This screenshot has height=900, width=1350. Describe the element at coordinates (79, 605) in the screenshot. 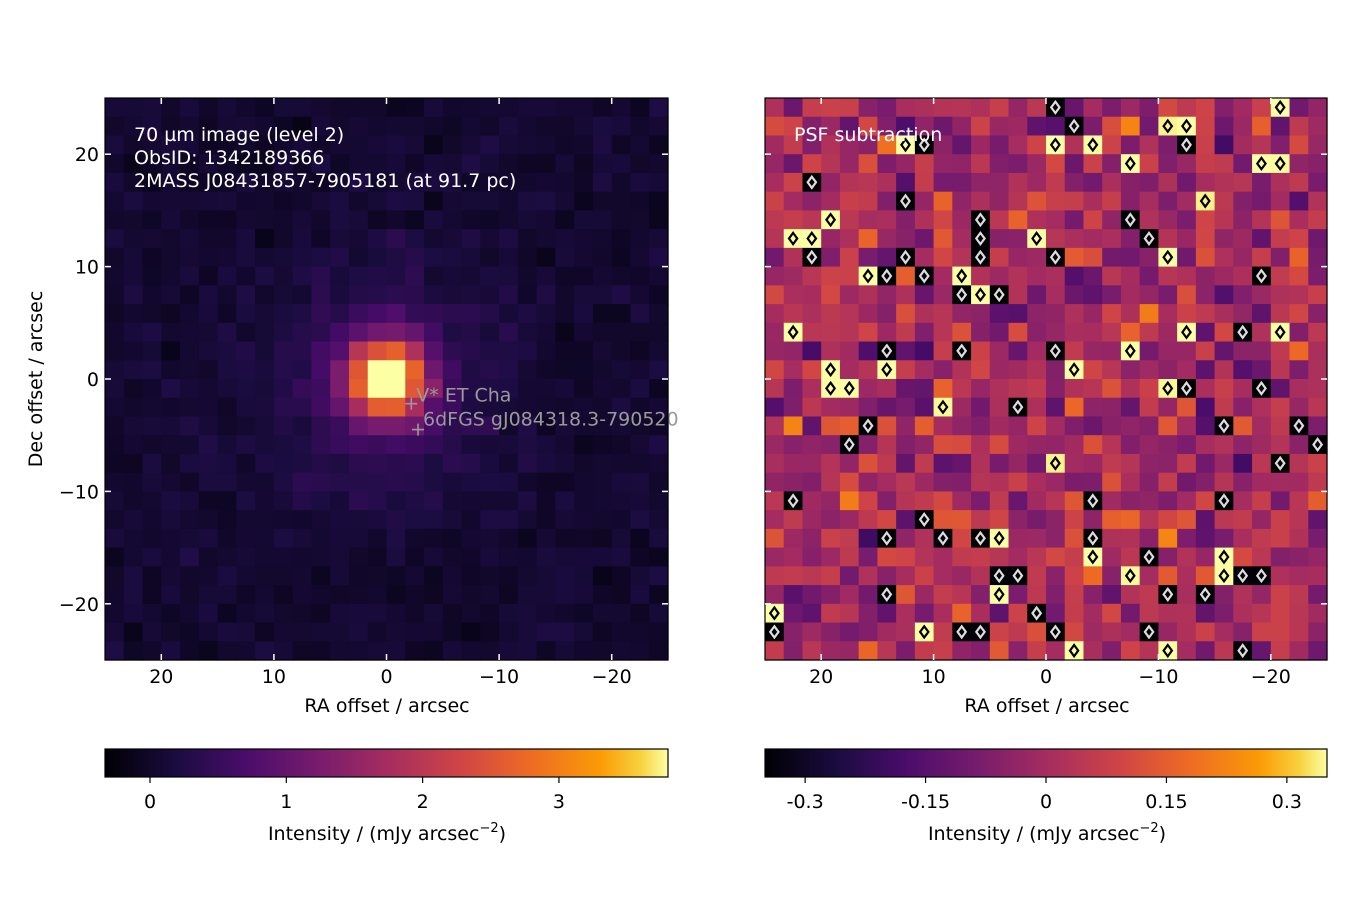

I see `y-tick-label: −20` at that location.